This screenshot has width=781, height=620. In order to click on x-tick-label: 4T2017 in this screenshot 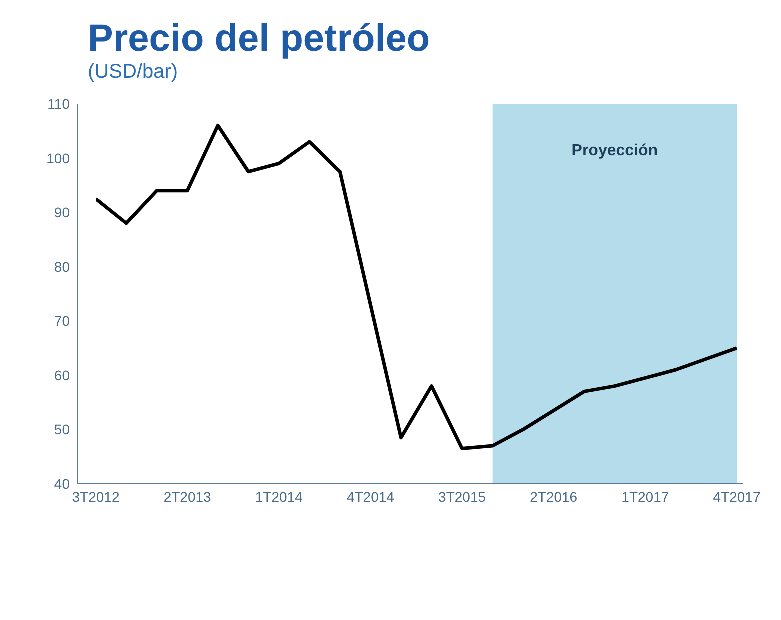, I will do `click(737, 496)`.